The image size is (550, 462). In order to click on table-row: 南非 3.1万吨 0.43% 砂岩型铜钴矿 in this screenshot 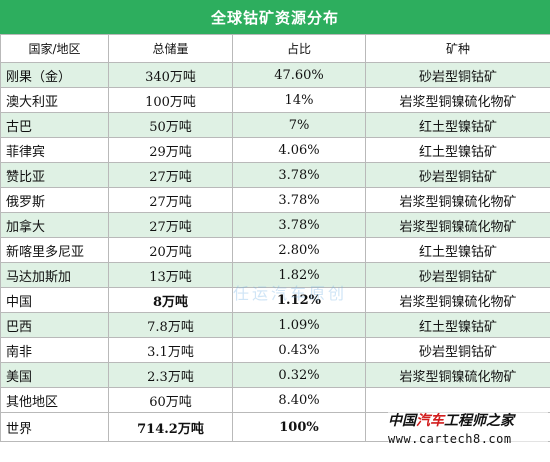, I will do `click(275, 350)`.